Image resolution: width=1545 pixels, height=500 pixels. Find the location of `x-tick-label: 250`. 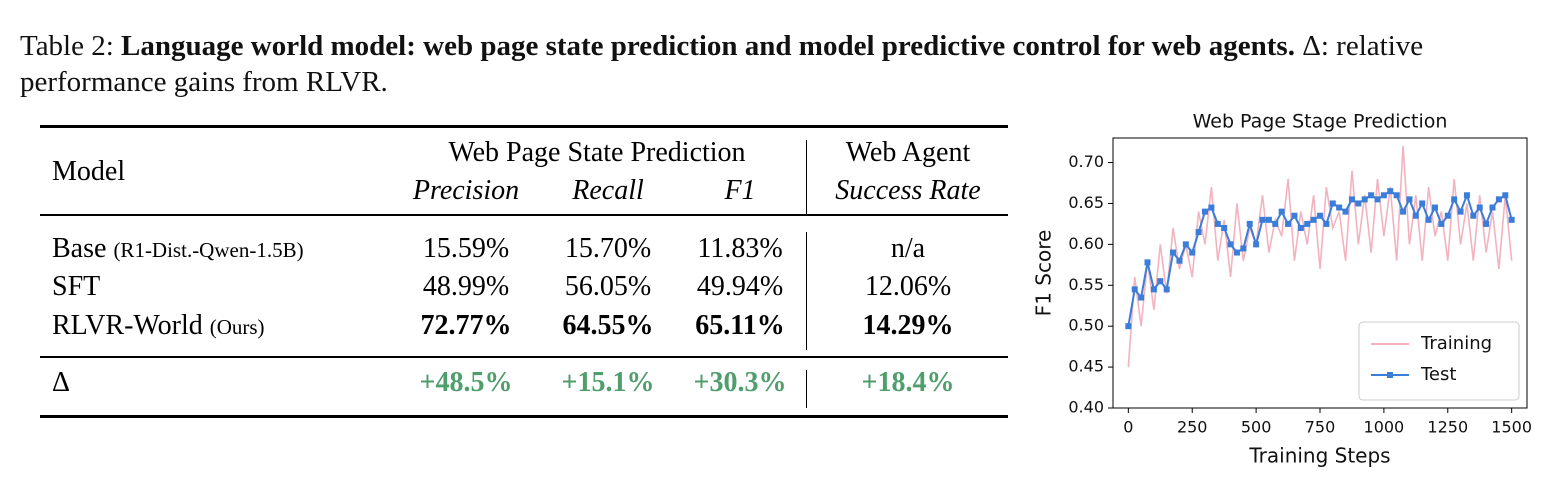

x-tick-label: 250 is located at coordinates (1192, 427).